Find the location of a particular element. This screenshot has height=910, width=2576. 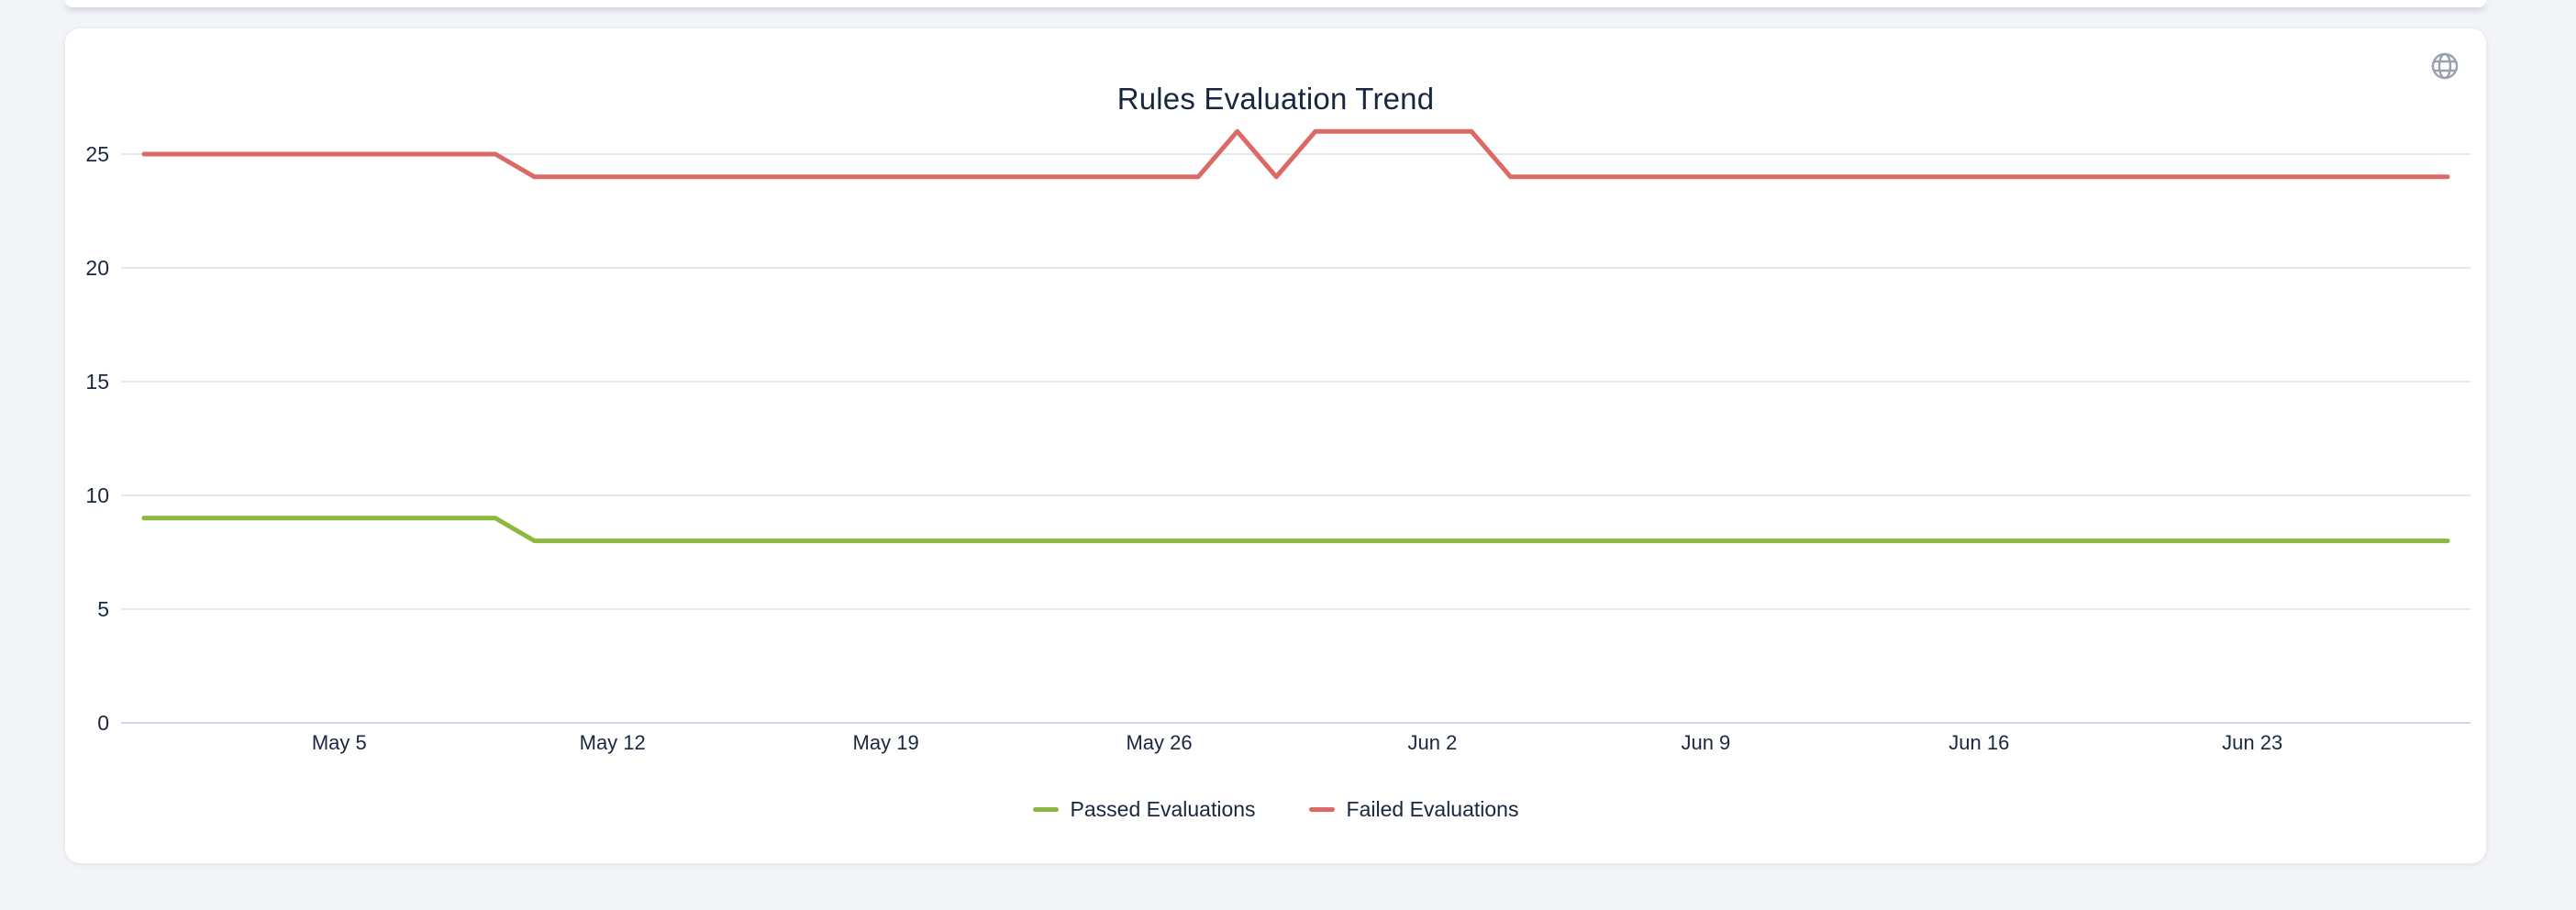

chart-legend: Passed Evaluations Failed Evaluations is located at coordinates (1275, 809).